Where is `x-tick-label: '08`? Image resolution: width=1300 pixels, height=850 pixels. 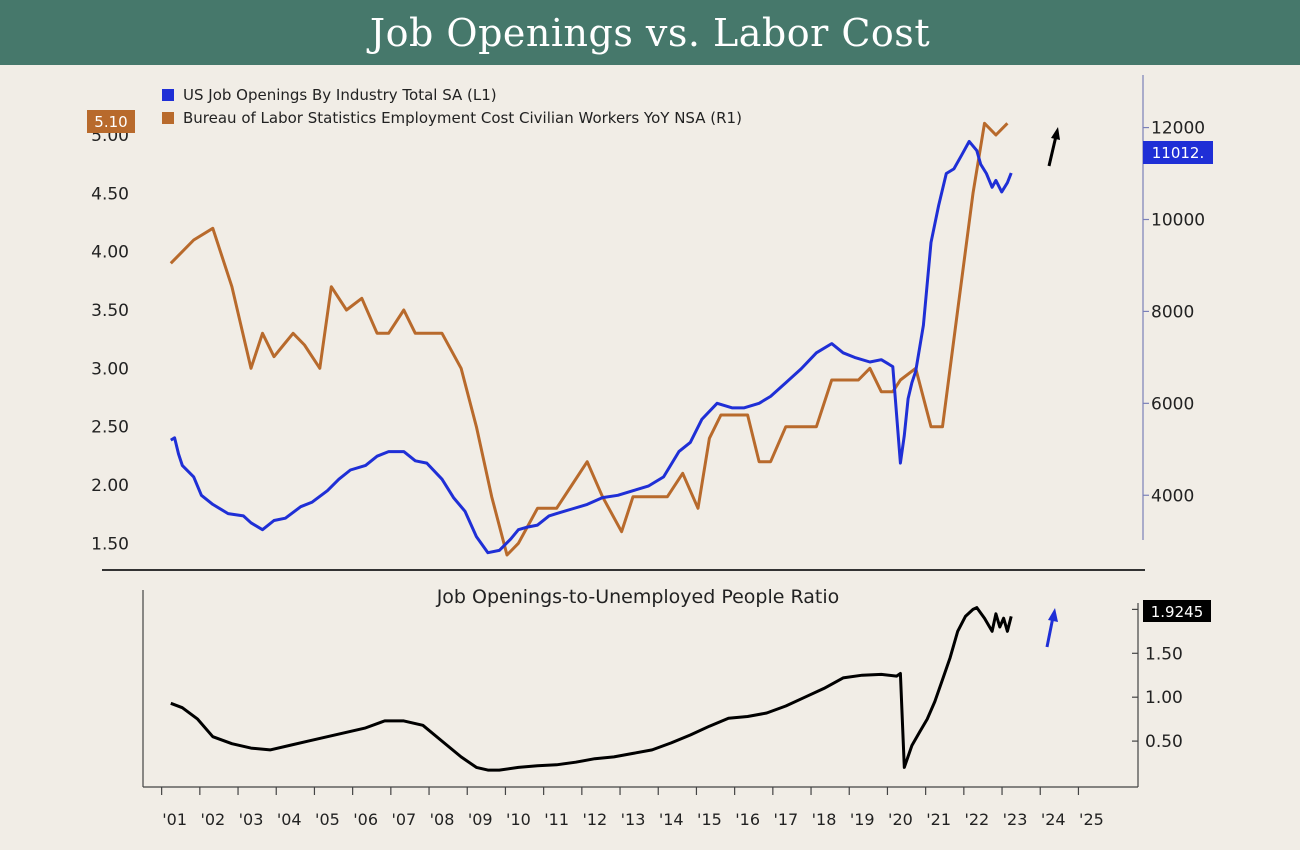
x-tick-label: '08 is located at coordinates (442, 819).